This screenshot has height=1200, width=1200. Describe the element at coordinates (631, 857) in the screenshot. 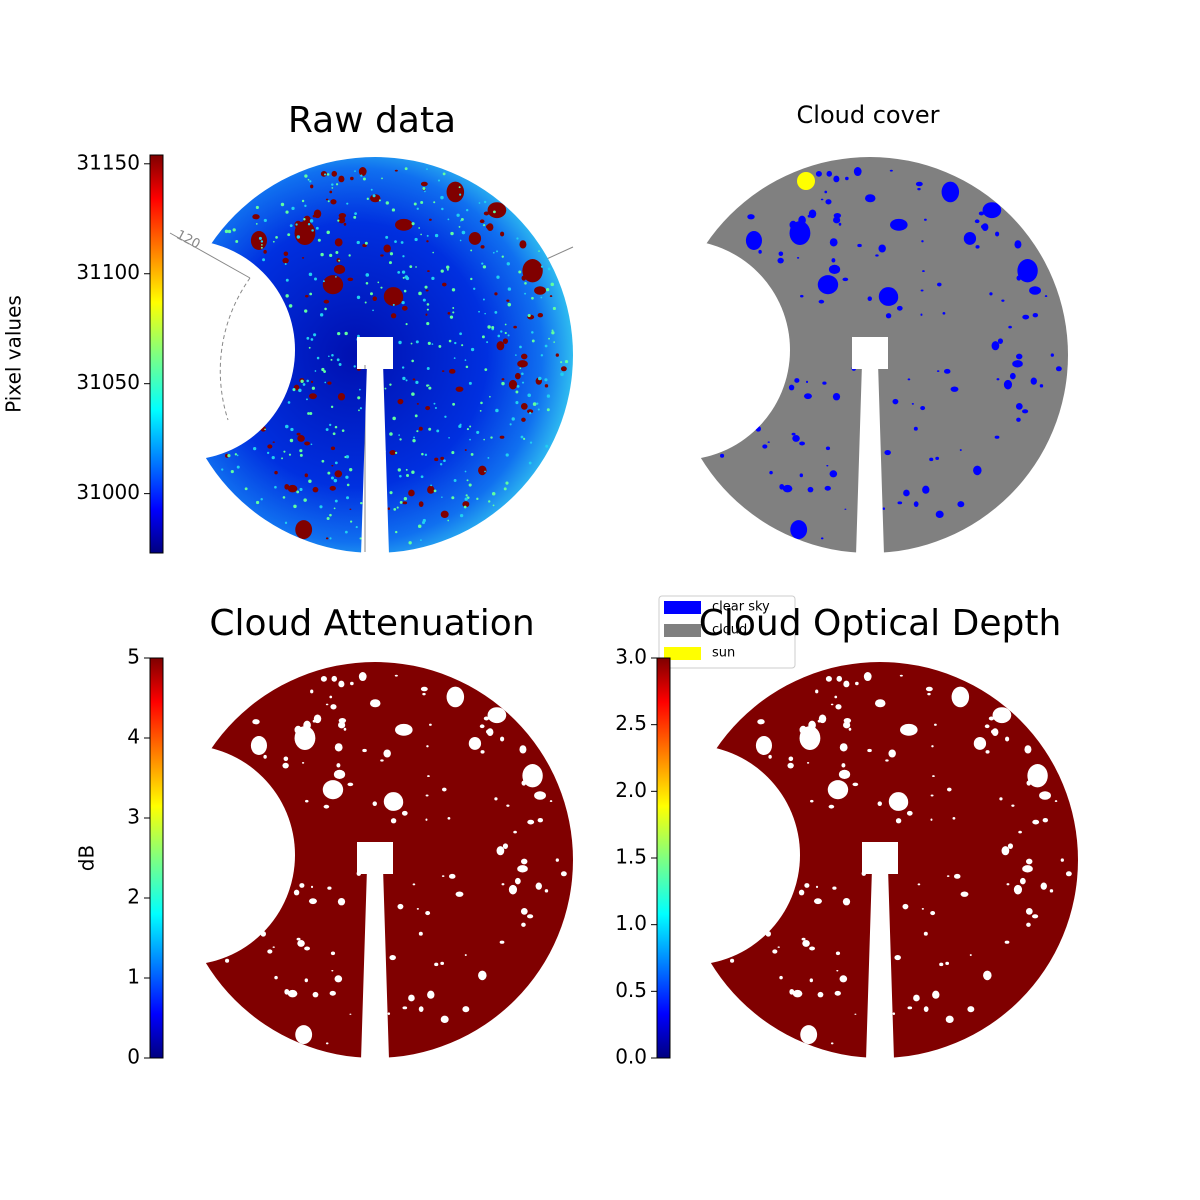

I see `colorbar-tick-label: 1.5` at that location.